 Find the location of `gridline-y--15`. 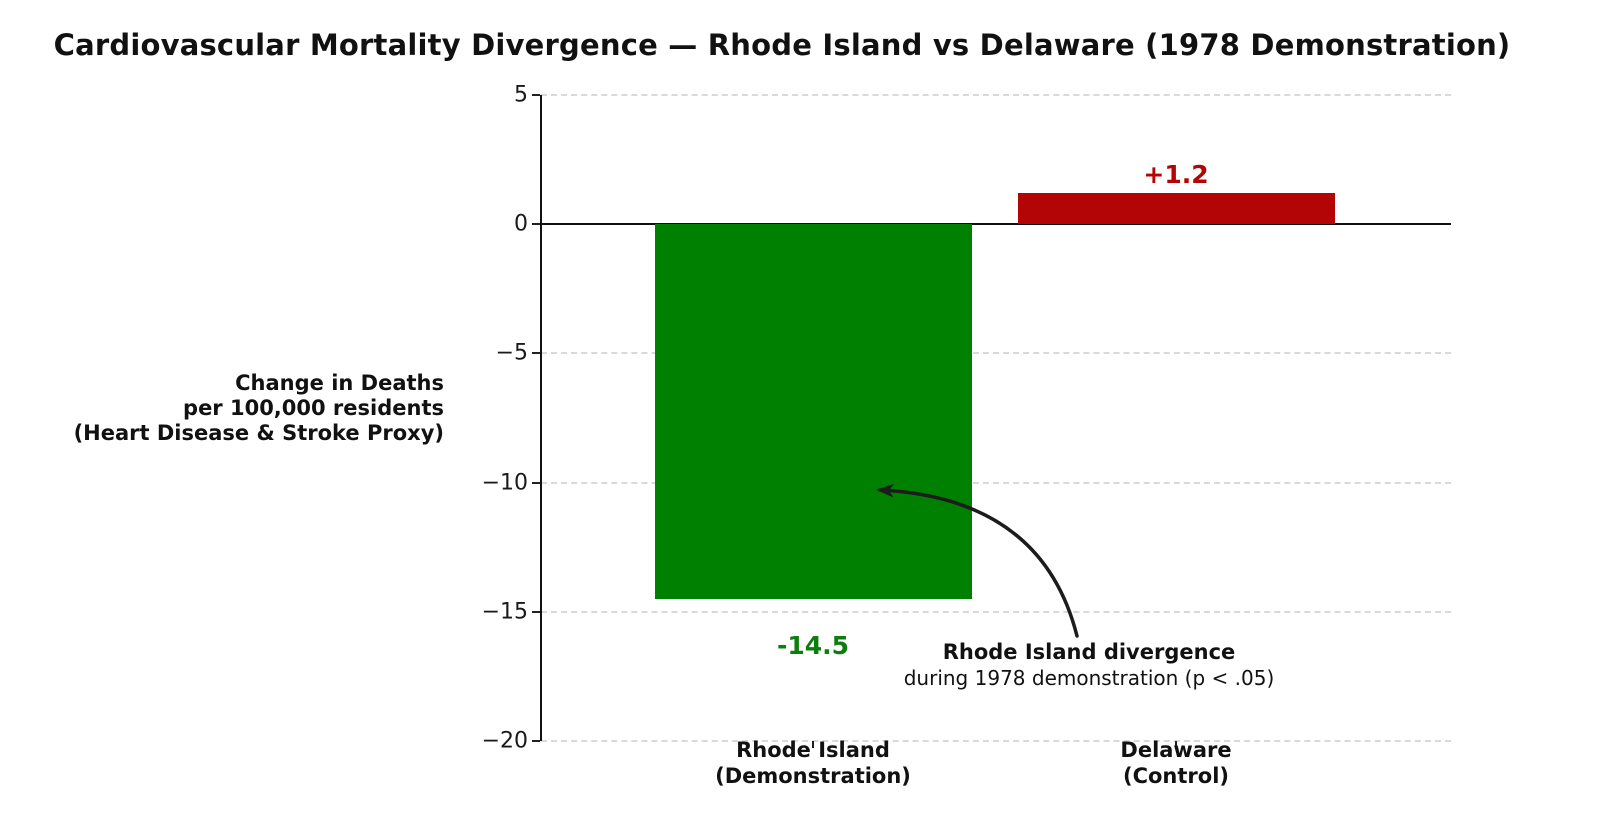

gridline-y--15 is located at coordinates (996, 611).